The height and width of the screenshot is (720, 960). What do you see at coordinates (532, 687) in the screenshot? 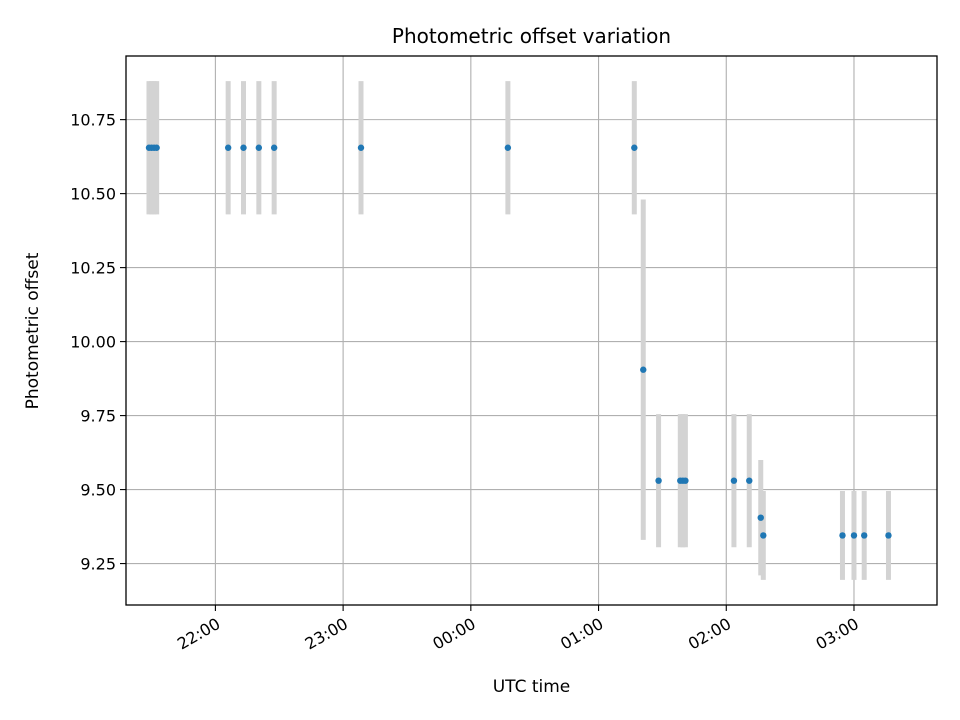
I see `x-axis-title: UTC time` at bounding box center [532, 687].